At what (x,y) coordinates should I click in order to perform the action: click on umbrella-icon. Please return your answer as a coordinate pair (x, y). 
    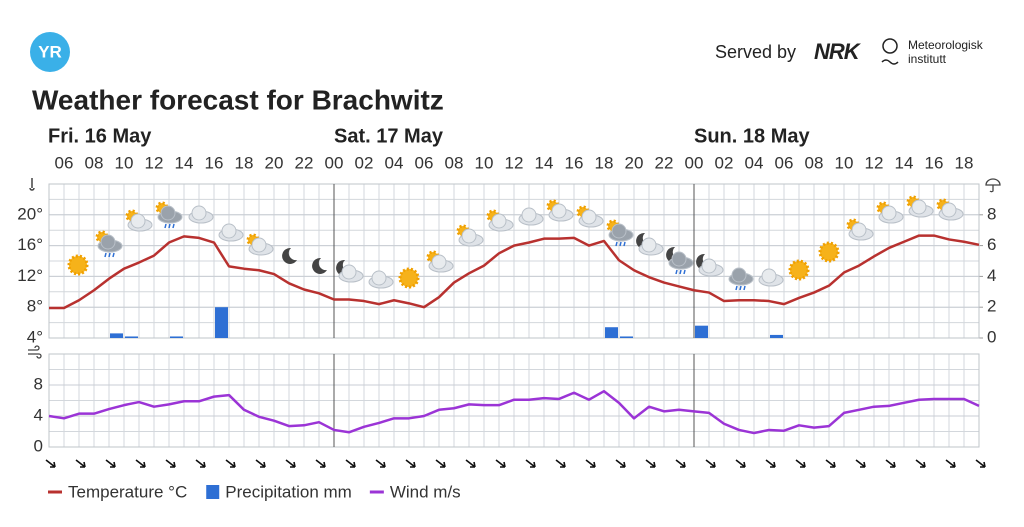
    Looking at the image, I should click on (993, 185).